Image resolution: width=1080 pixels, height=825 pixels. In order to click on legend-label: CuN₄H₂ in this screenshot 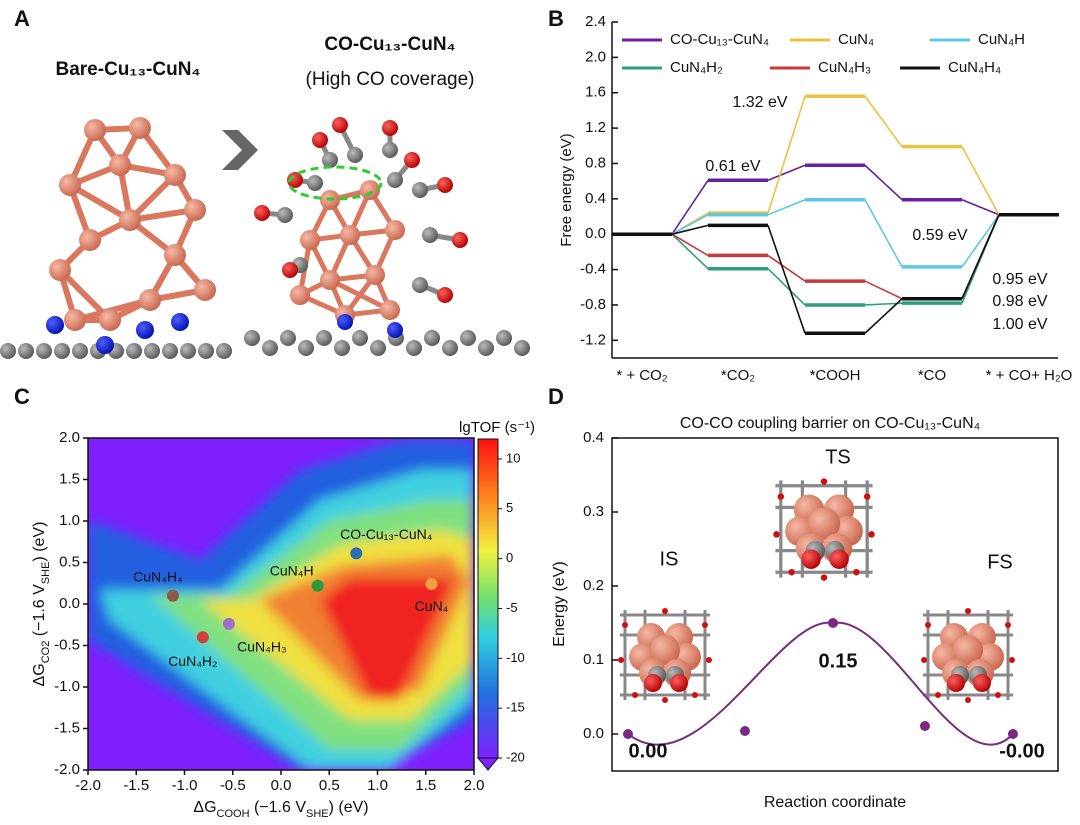, I will do `click(696, 67)`.